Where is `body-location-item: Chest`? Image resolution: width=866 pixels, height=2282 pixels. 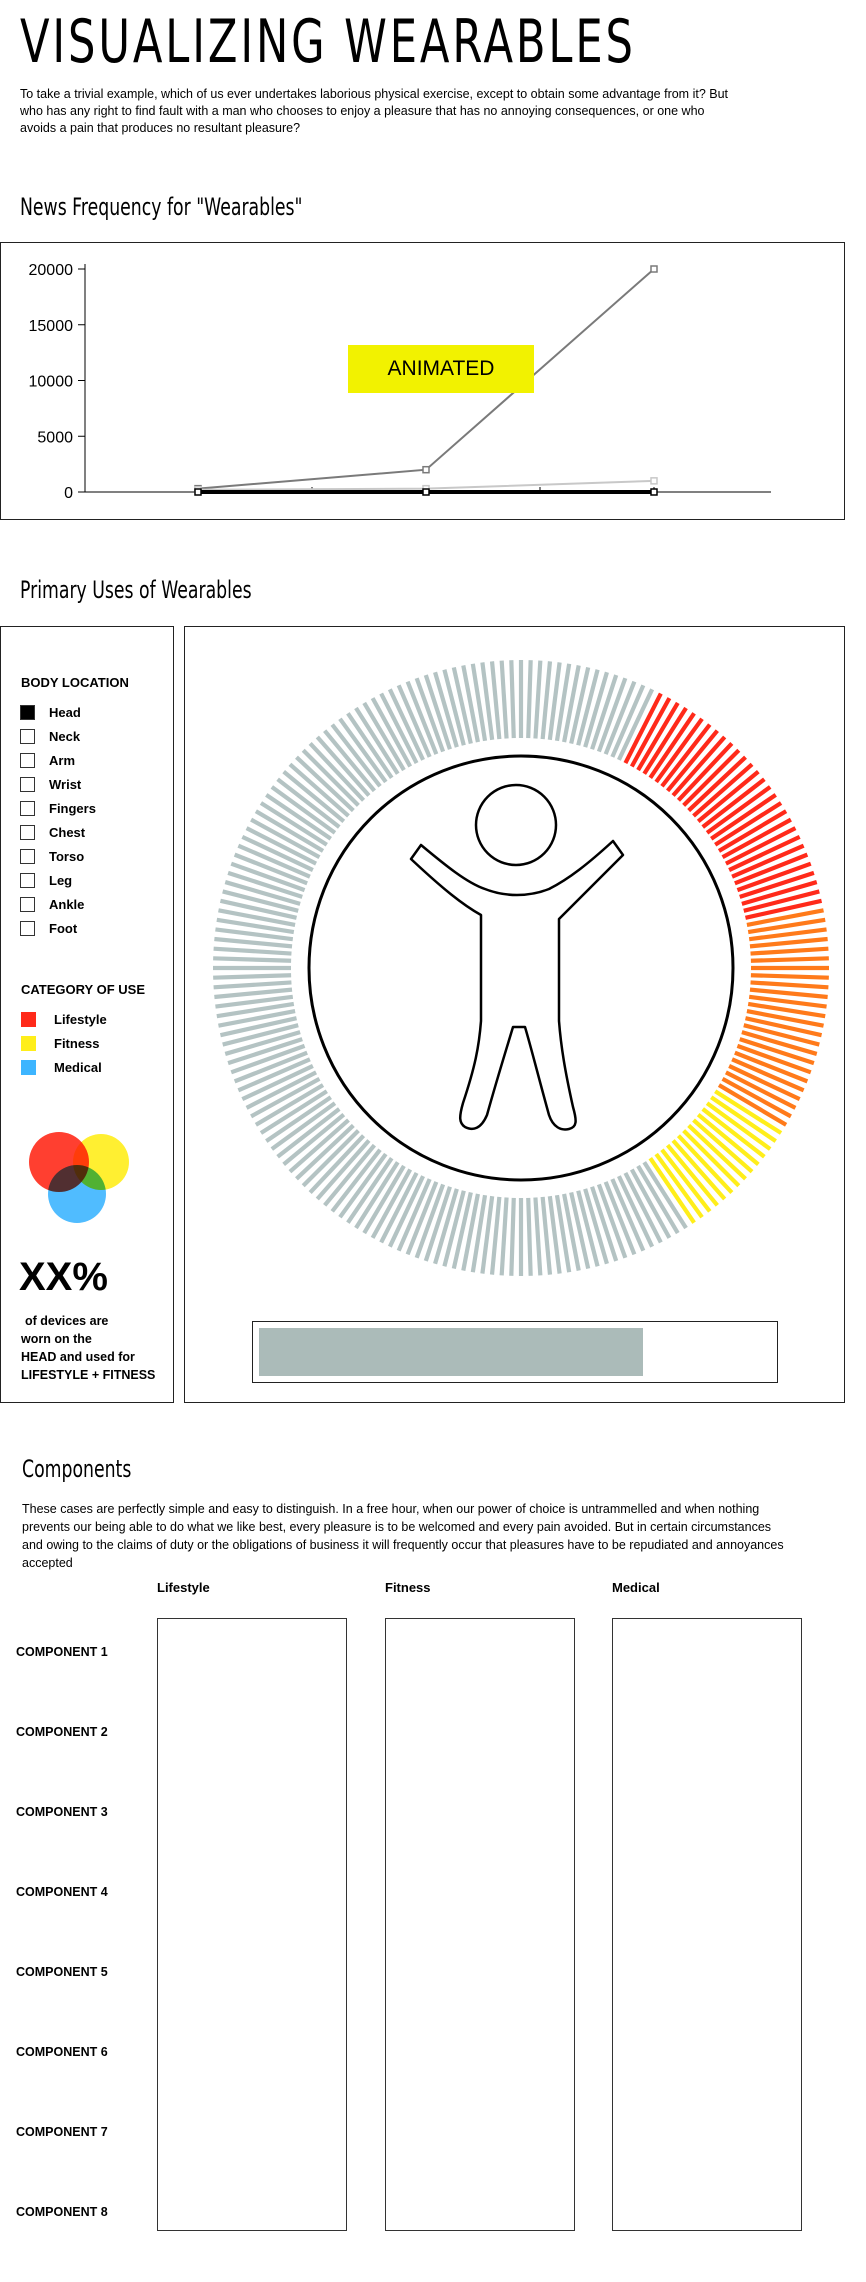 body-location-item: Chest is located at coordinates (58, 832).